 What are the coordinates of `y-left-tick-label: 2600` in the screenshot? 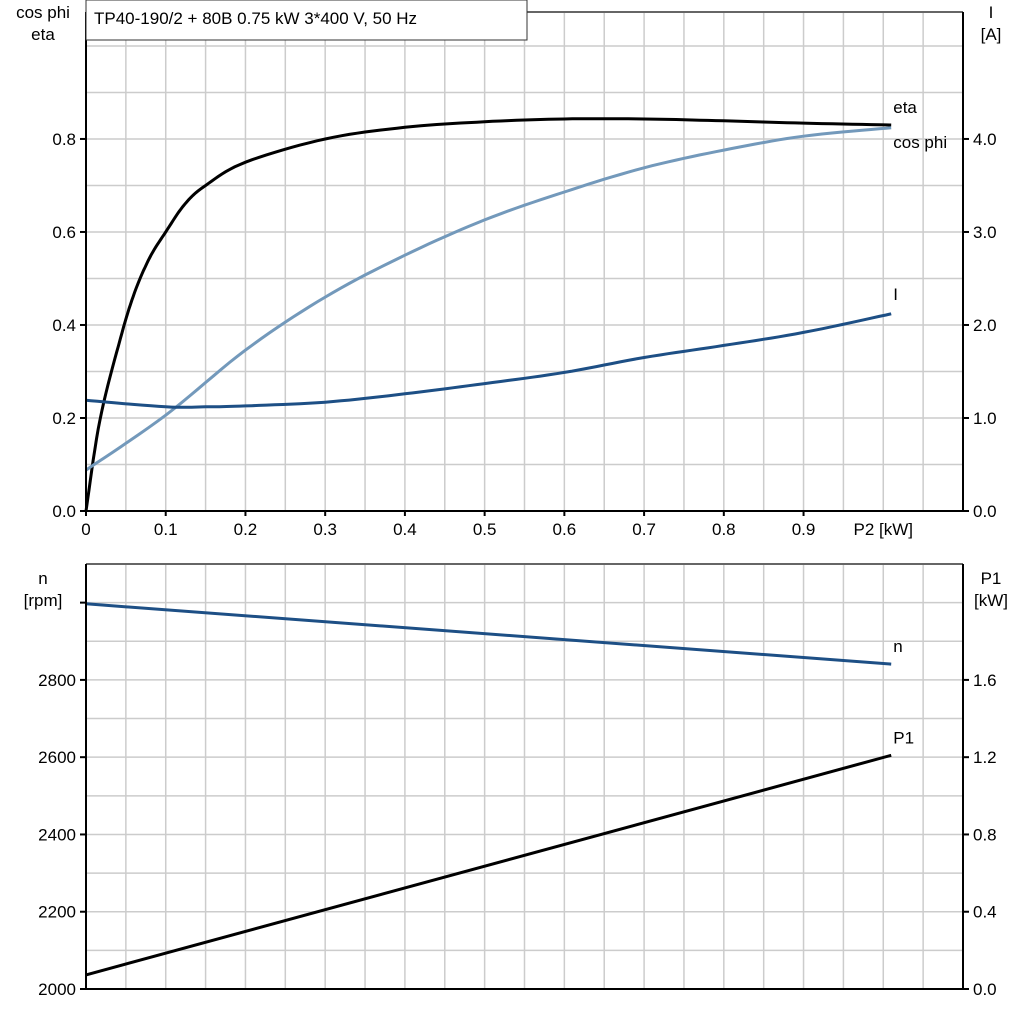 It's located at (57, 757).